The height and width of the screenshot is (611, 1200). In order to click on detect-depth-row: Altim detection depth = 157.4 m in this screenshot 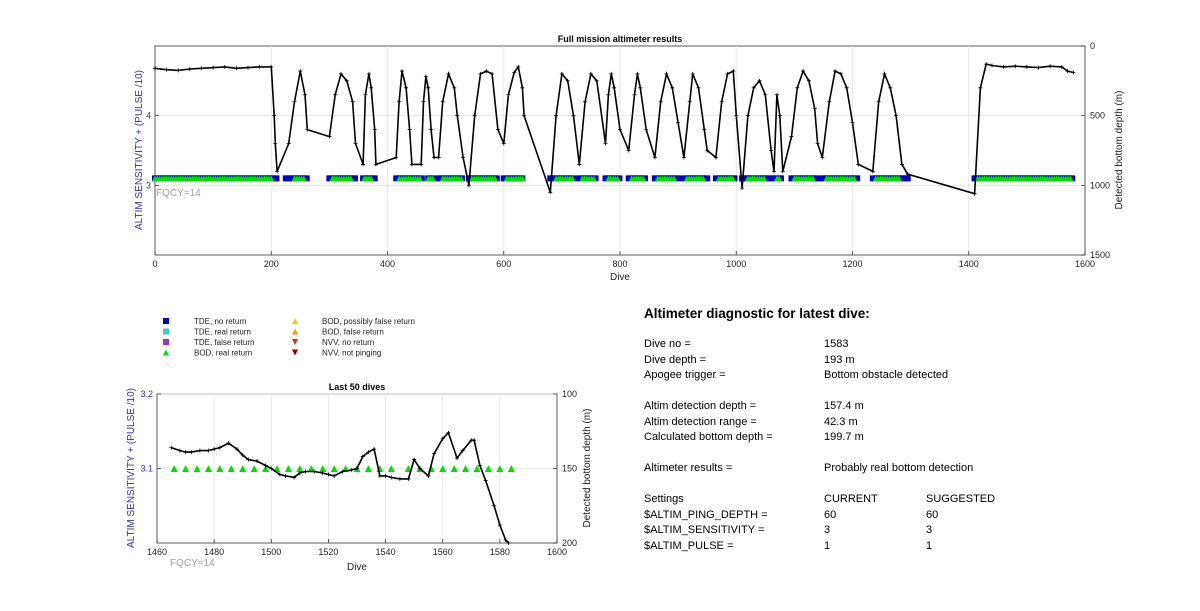, I will do `click(904, 407)`.